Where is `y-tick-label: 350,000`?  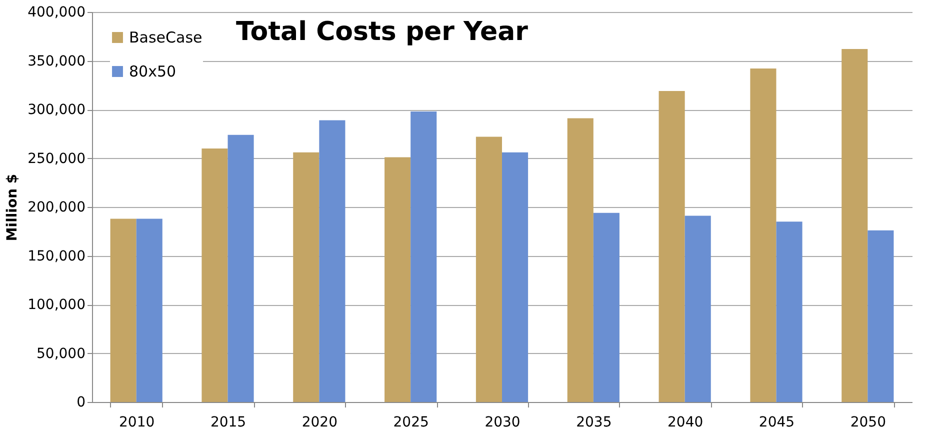
y-tick-label: 350,000 is located at coordinates (57, 61).